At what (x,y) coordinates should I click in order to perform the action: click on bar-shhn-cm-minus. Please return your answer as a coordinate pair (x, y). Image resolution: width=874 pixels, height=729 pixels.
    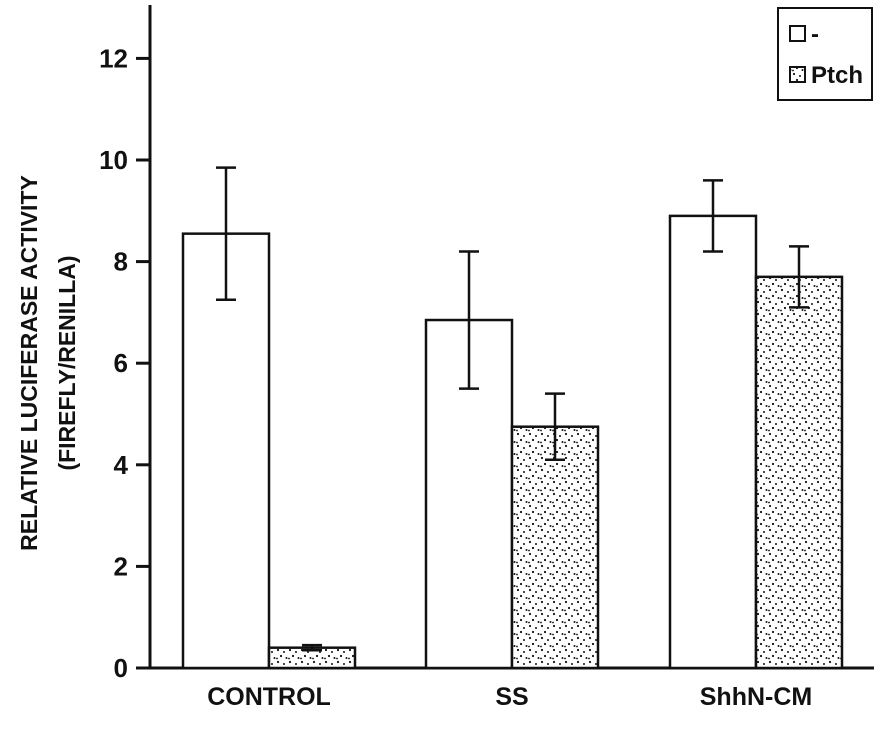
    Looking at the image, I should click on (713, 442).